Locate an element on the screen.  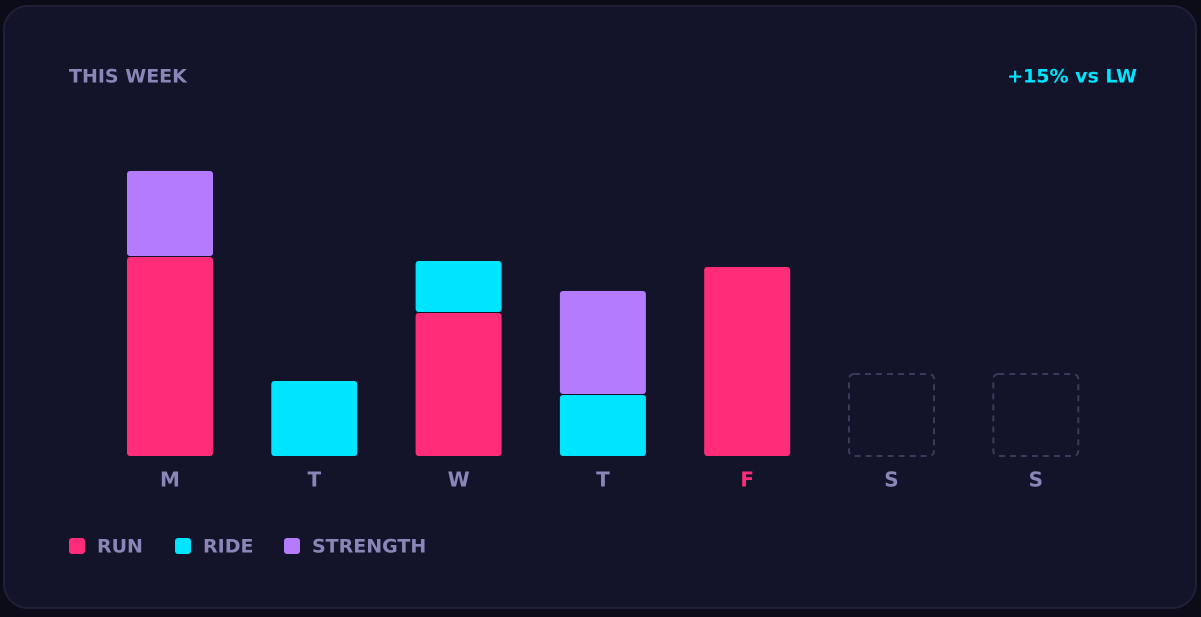
day-label: W is located at coordinates (459, 480).